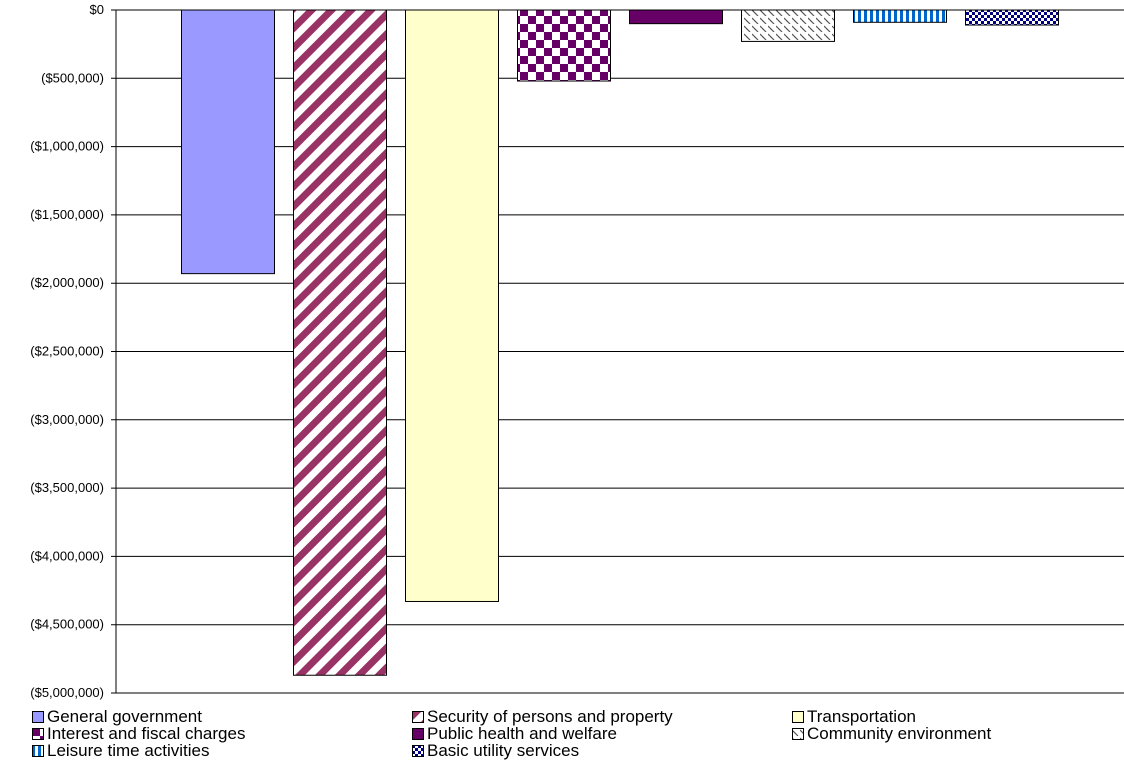  Describe the element at coordinates (128, 750) in the screenshot. I see `legend-label: Leisure time activities` at that location.